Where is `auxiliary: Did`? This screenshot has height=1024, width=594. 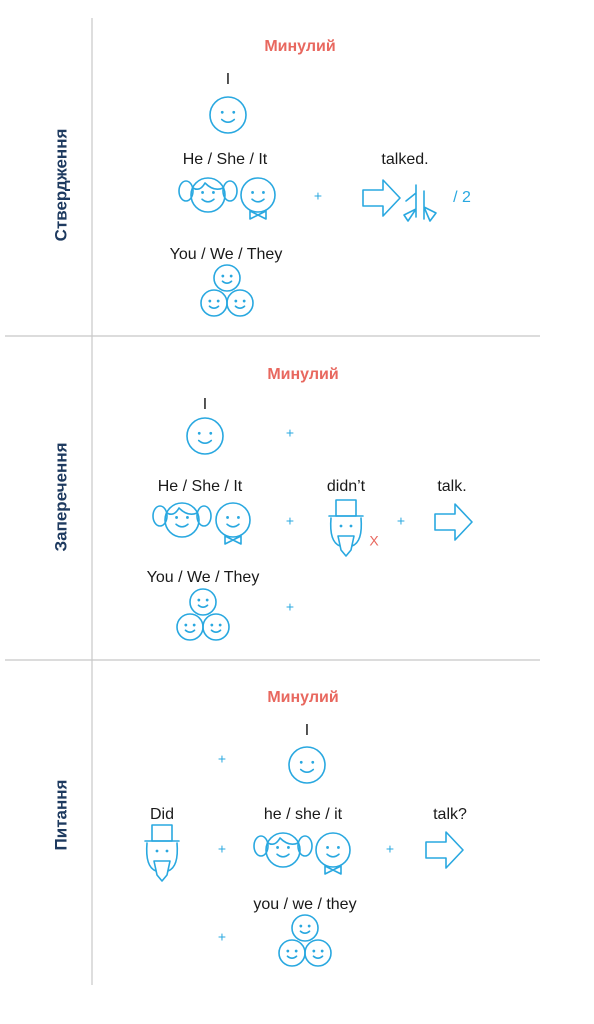
auxiliary: Did is located at coordinates (162, 814).